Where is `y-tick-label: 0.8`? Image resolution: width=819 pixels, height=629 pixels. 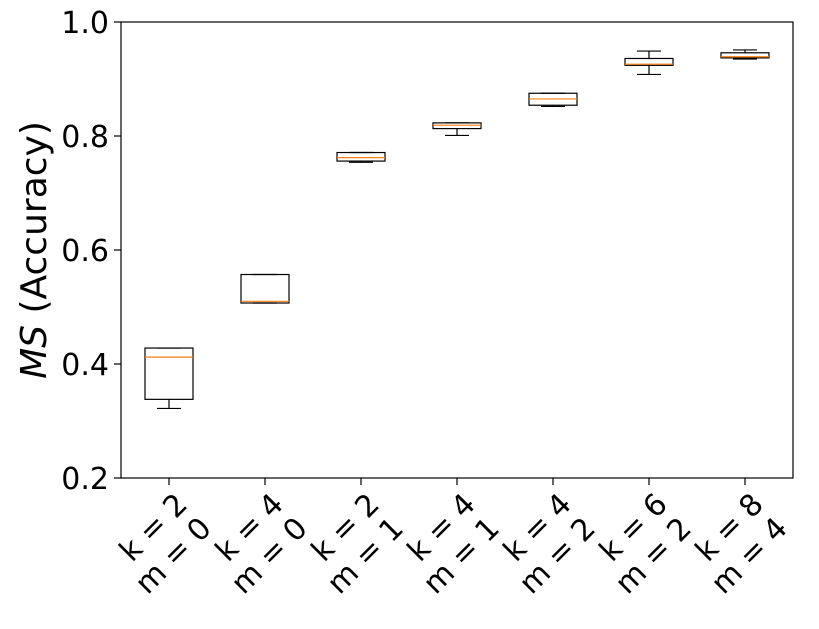
y-tick-label: 0.8 is located at coordinates (85, 137).